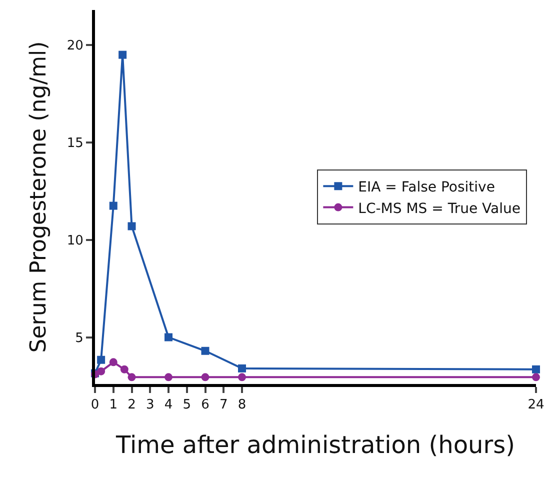 The width and height of the screenshot is (556, 479). Describe the element at coordinates (150, 405) in the screenshot. I see `x-tick-label: 3` at that location.